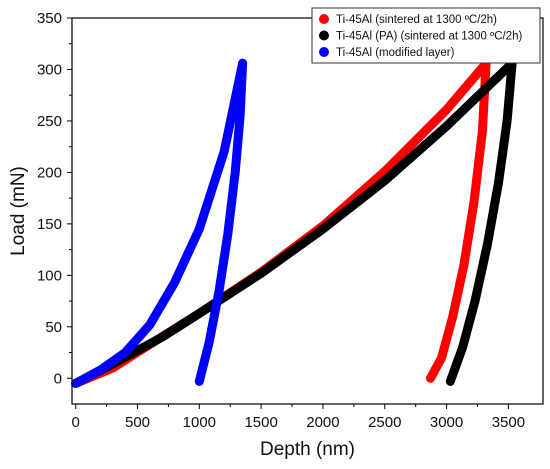  What do you see at coordinates (395, 53) in the screenshot?
I see `legend-label-2: Ti-45Al (modified layer)` at bounding box center [395, 53].